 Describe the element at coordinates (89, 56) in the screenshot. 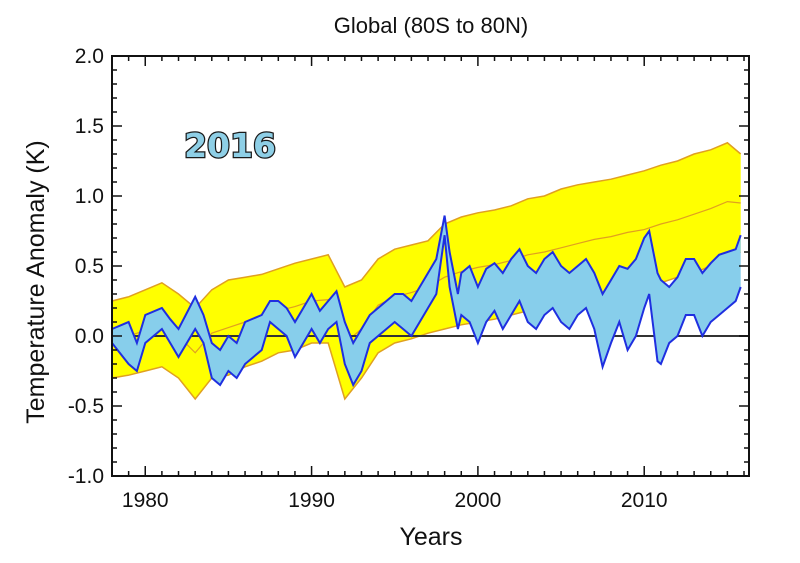

I see `y-tick-label: 2.0` at that location.